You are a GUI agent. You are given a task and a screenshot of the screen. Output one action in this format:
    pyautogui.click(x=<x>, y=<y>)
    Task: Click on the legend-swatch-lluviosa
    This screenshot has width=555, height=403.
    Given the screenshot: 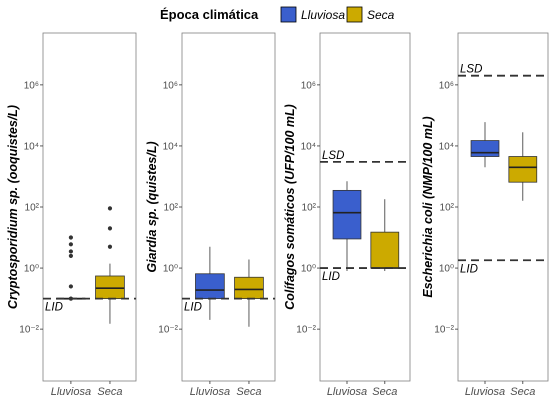 What is the action you would take?
    pyautogui.click(x=288, y=14)
    